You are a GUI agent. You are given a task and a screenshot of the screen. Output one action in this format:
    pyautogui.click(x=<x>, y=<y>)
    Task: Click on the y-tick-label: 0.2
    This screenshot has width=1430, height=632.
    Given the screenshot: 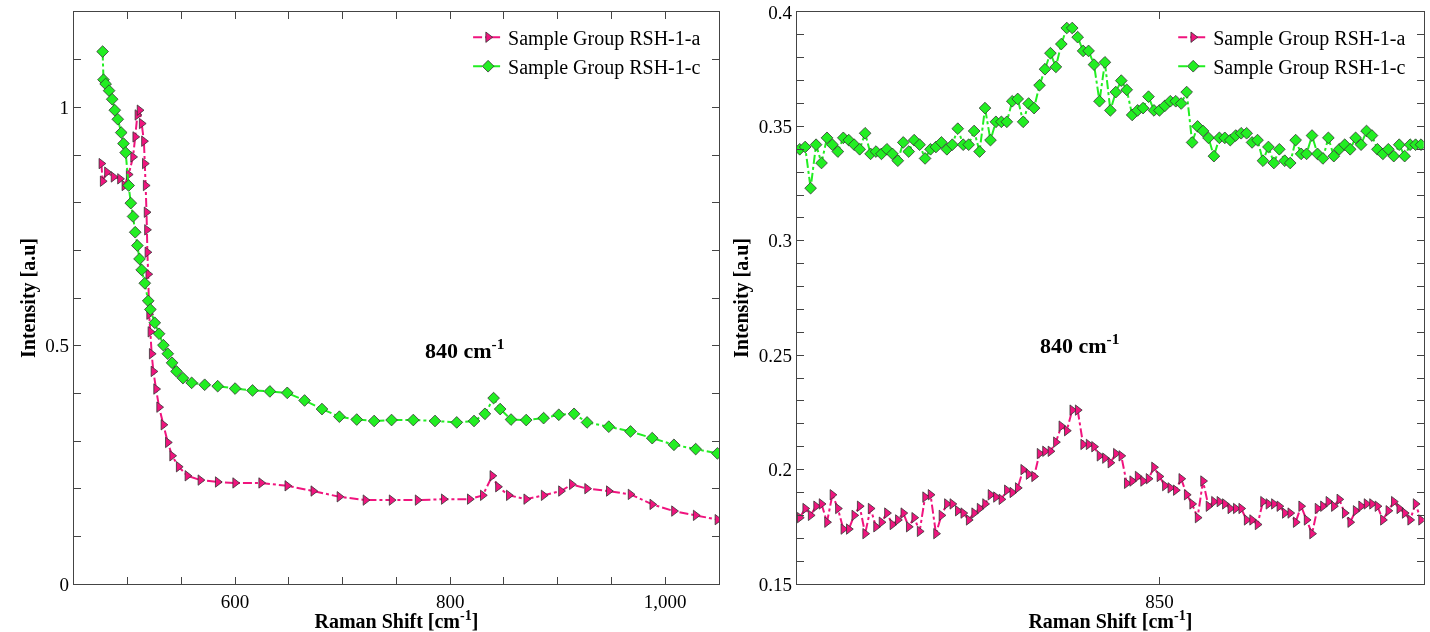 What is the action you would take?
    pyautogui.click(x=780, y=470)
    